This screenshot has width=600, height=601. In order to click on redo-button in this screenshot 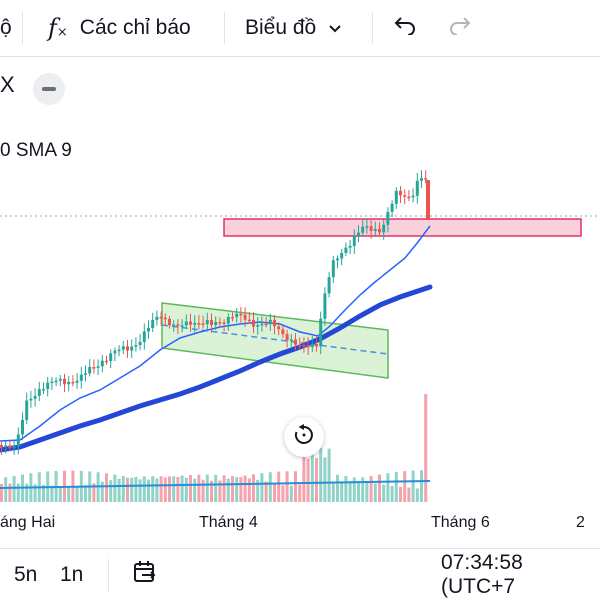, I will do `click(460, 28)`.